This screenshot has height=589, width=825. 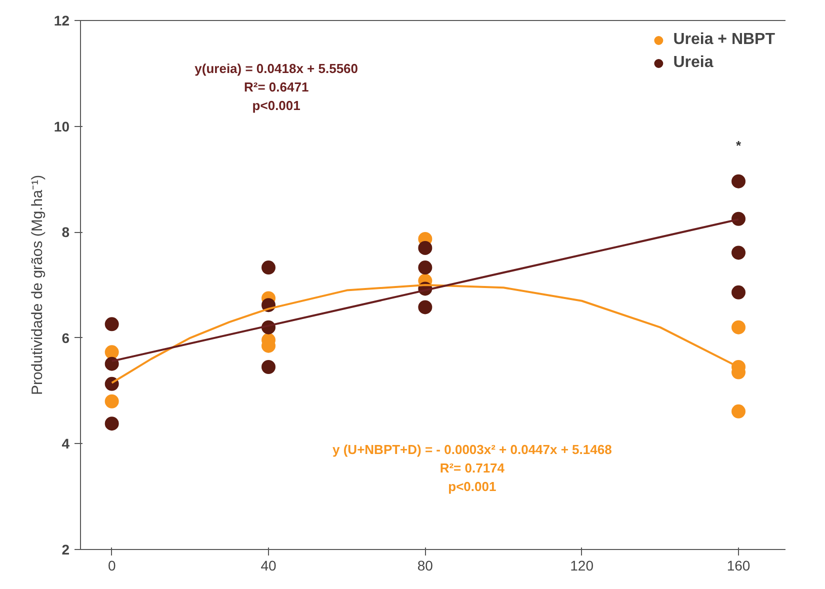 What do you see at coordinates (582, 566) in the screenshot?
I see `x-tick-label: 120` at bounding box center [582, 566].